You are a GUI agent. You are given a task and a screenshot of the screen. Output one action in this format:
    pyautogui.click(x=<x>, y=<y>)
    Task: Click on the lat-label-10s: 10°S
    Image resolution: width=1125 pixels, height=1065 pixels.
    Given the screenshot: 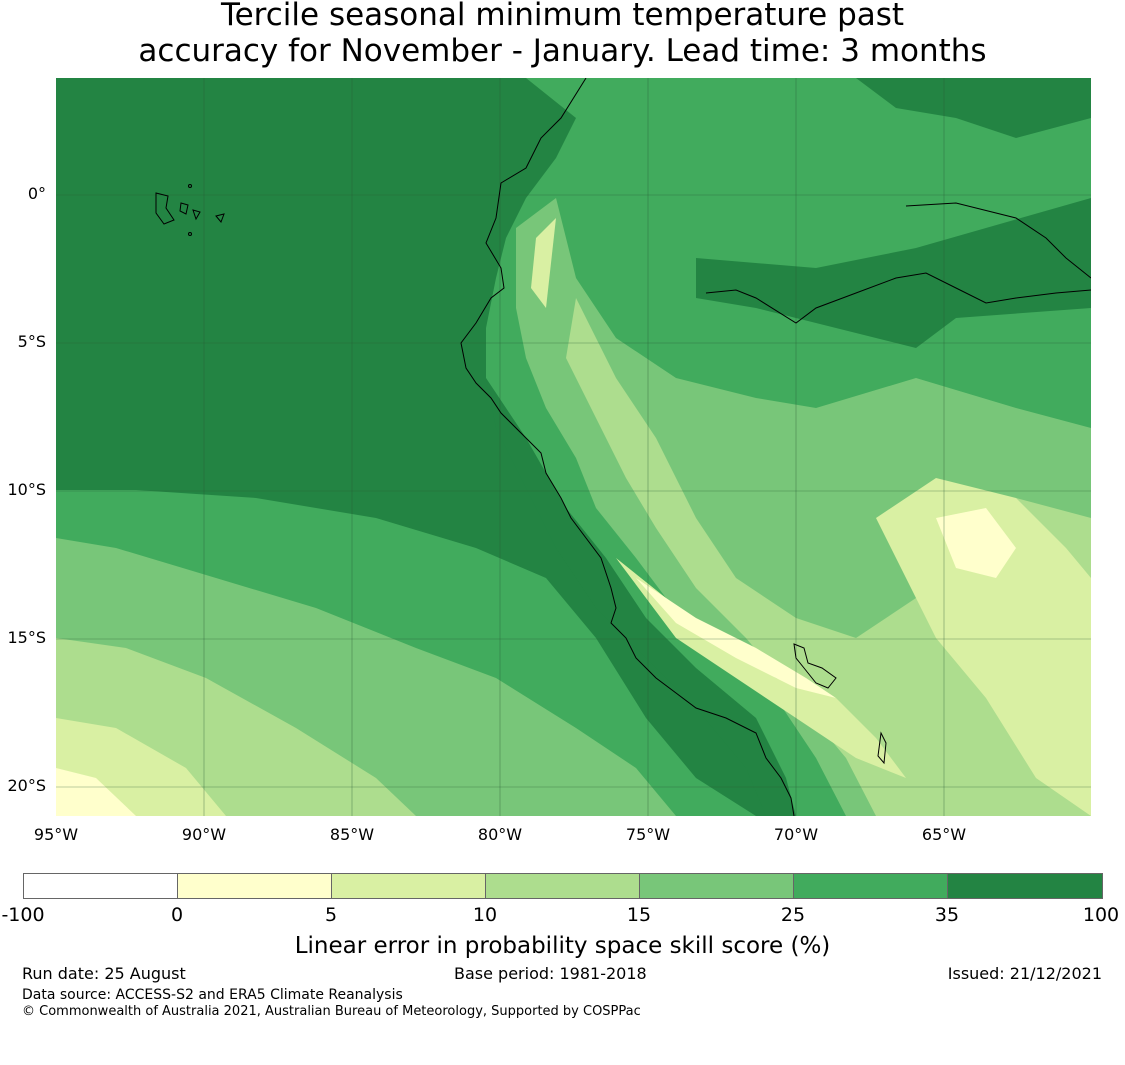 What is the action you would take?
    pyautogui.click(x=26, y=489)
    